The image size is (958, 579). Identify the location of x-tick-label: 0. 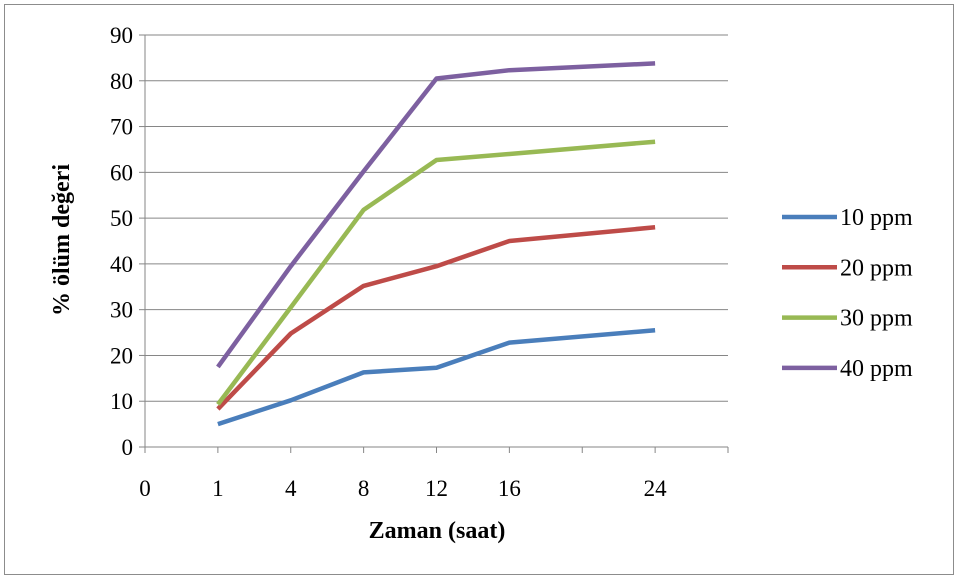
(145, 488).